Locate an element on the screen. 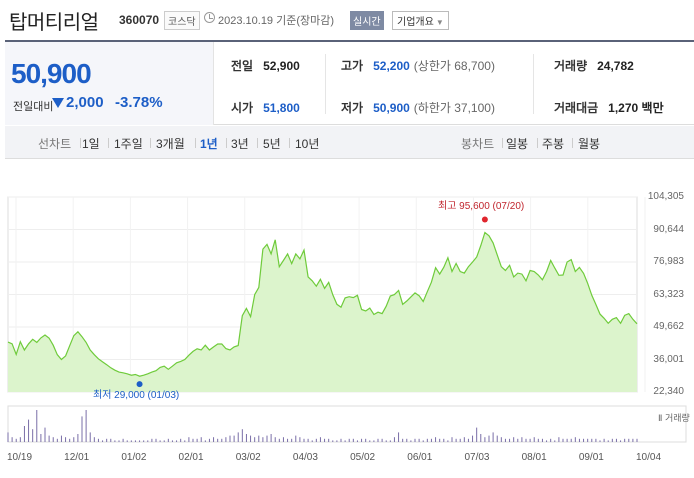 This screenshot has width=694, height=478. x-tick-label: 05/02 is located at coordinates (363, 457).